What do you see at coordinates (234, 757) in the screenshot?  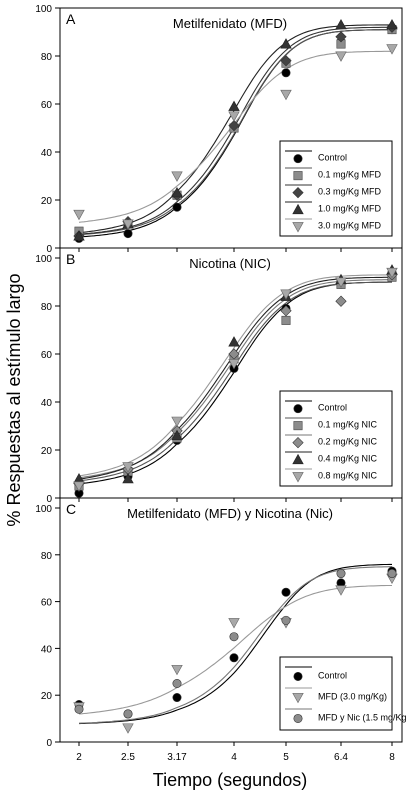 I see `x-tick-label: 4` at bounding box center [234, 757].